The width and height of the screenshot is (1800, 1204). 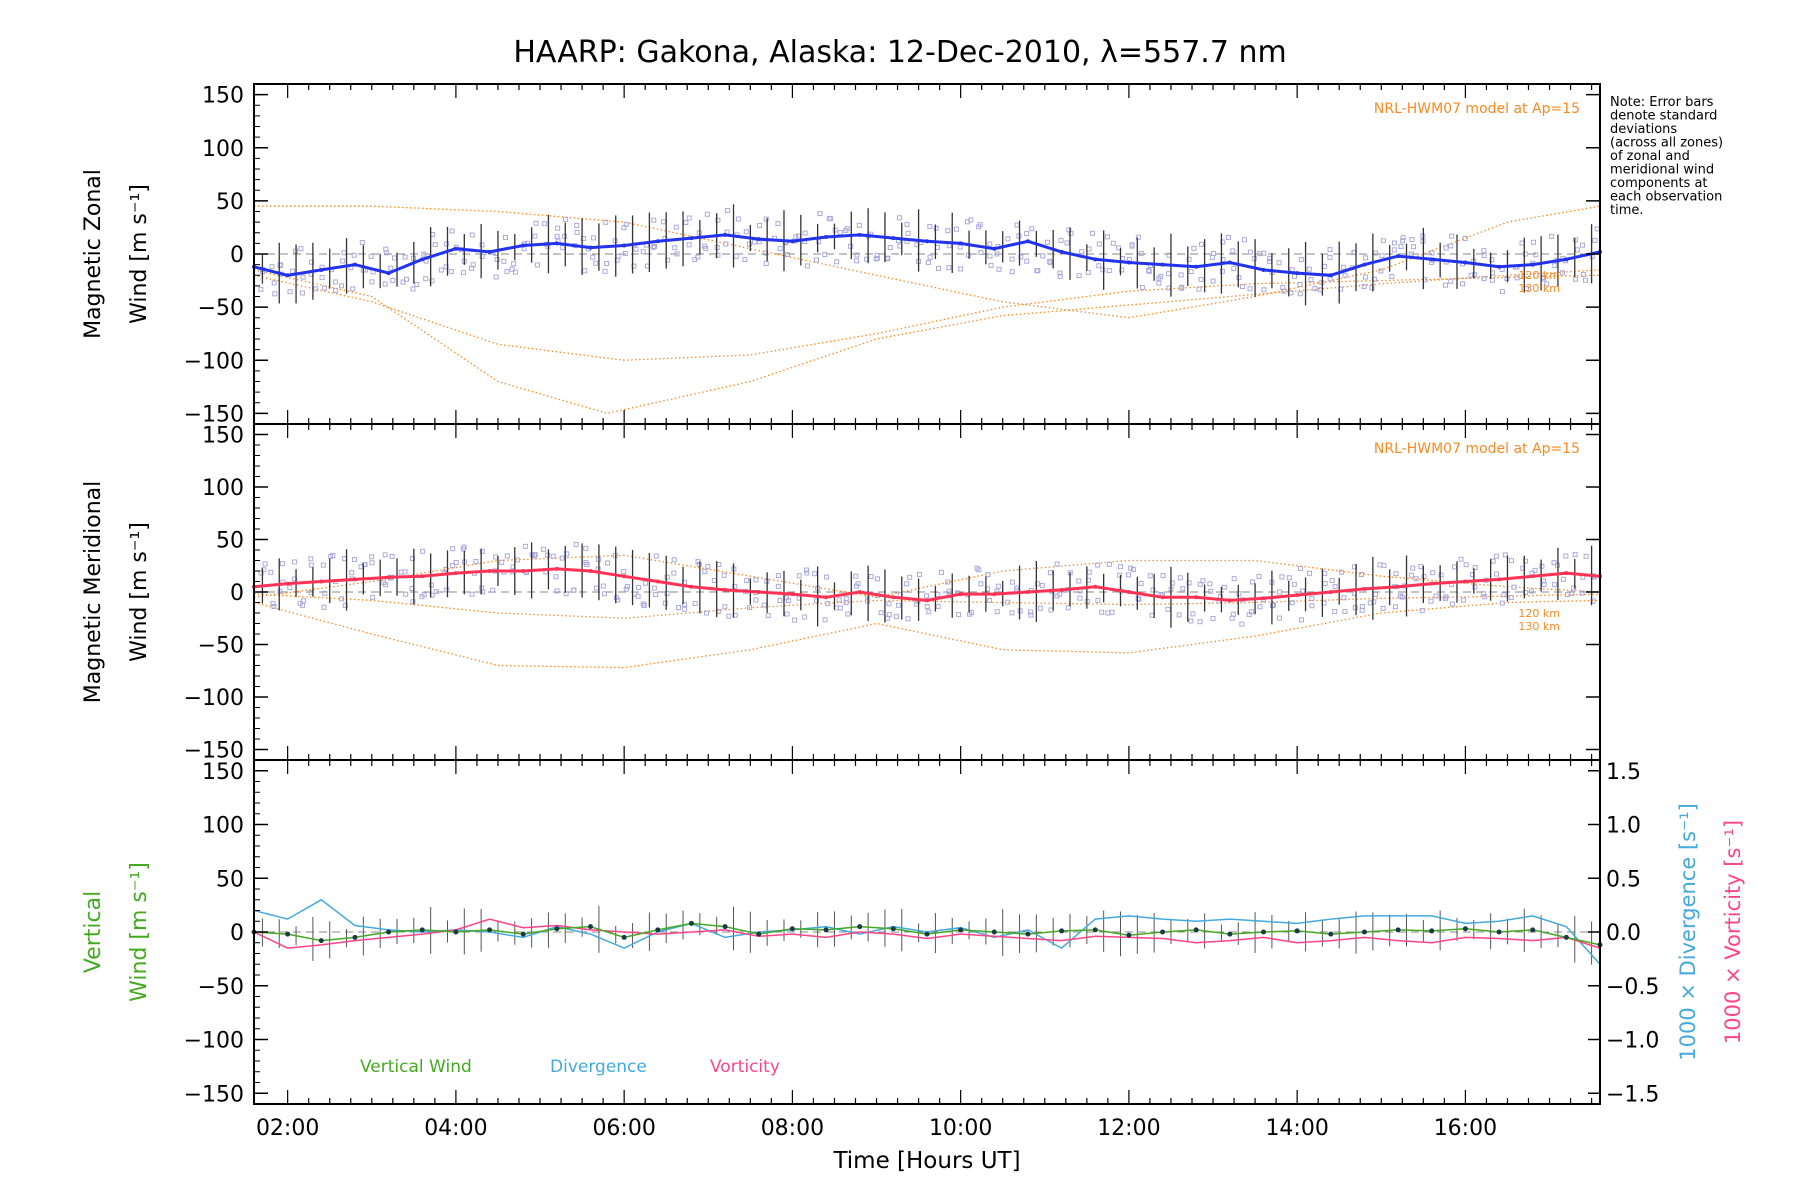 I want to click on divergence-axis-label: 1000 × Divergence [s⁻¹], so click(x=1688, y=932).